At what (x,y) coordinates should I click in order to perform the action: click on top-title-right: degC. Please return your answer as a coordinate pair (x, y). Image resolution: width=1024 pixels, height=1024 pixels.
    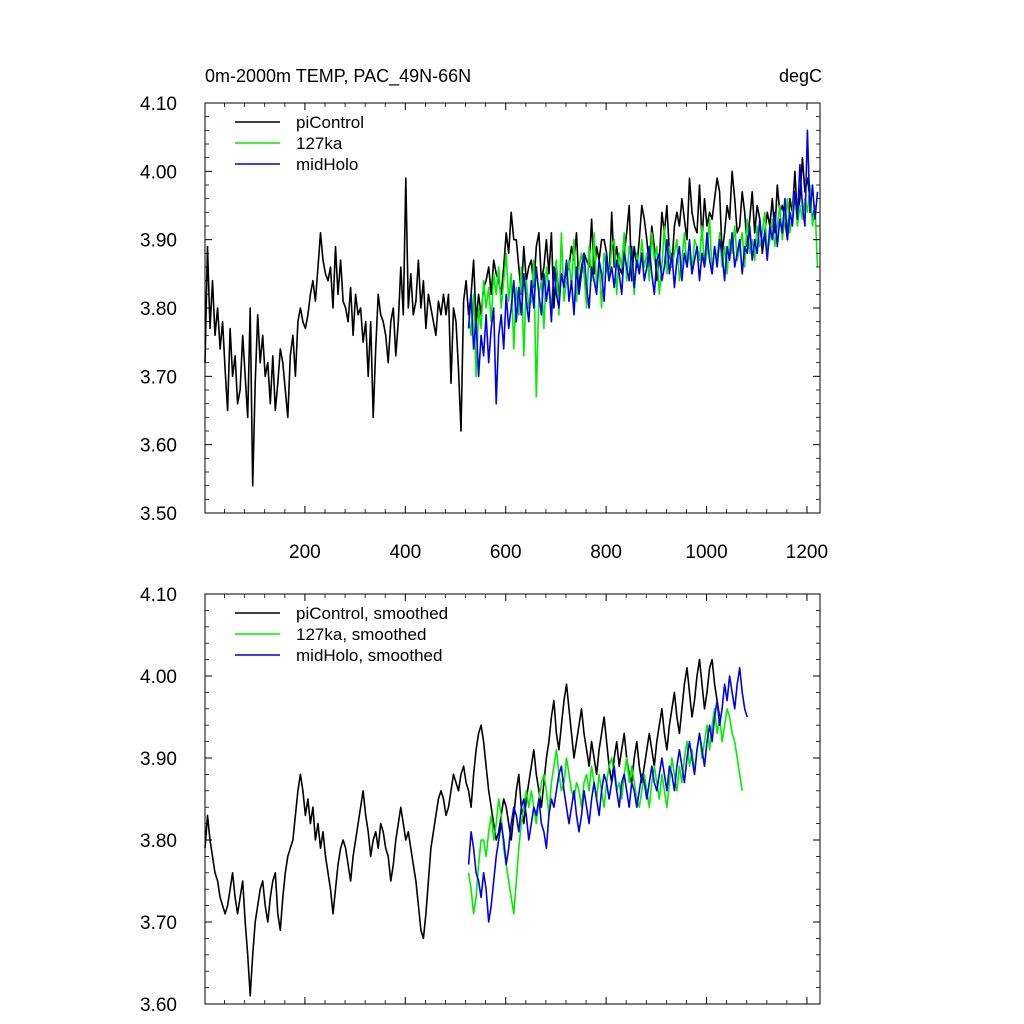
    Looking at the image, I should click on (800, 76).